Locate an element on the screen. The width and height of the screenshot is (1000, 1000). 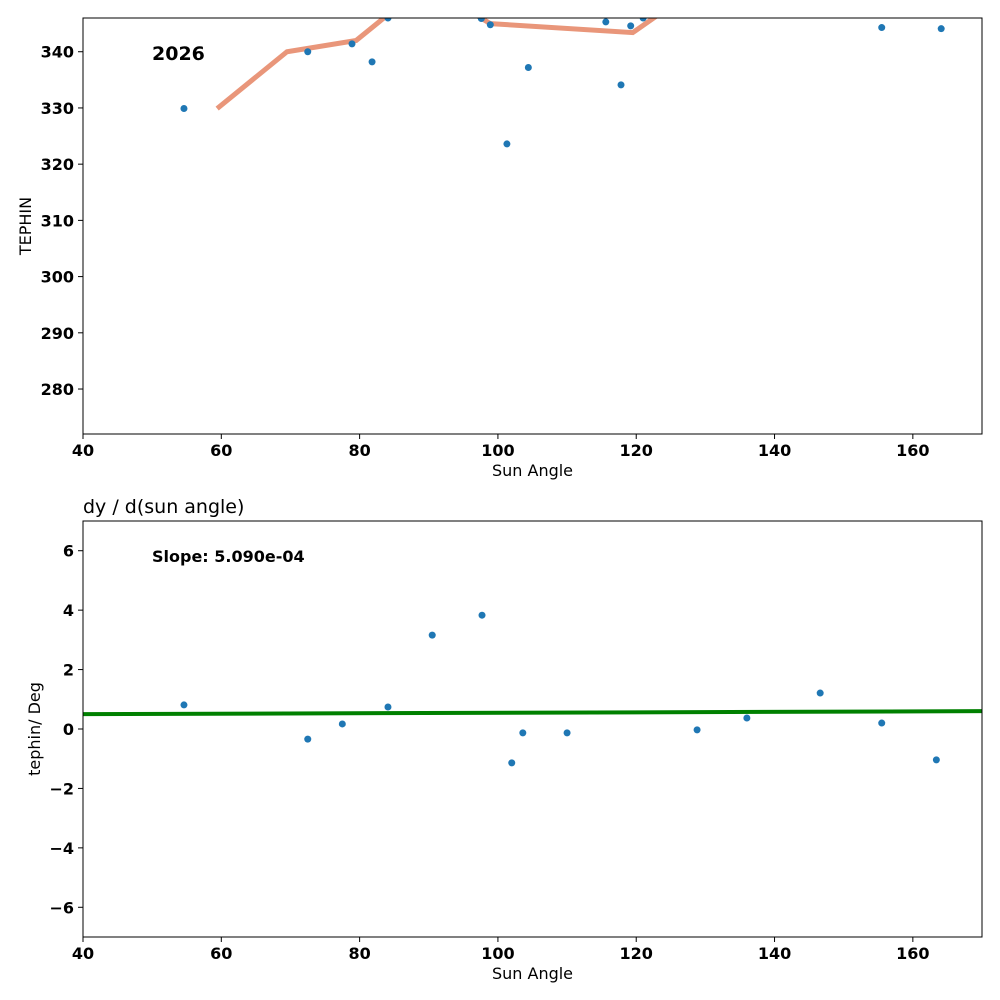
y-tick-label: 6 is located at coordinates (68, 551).